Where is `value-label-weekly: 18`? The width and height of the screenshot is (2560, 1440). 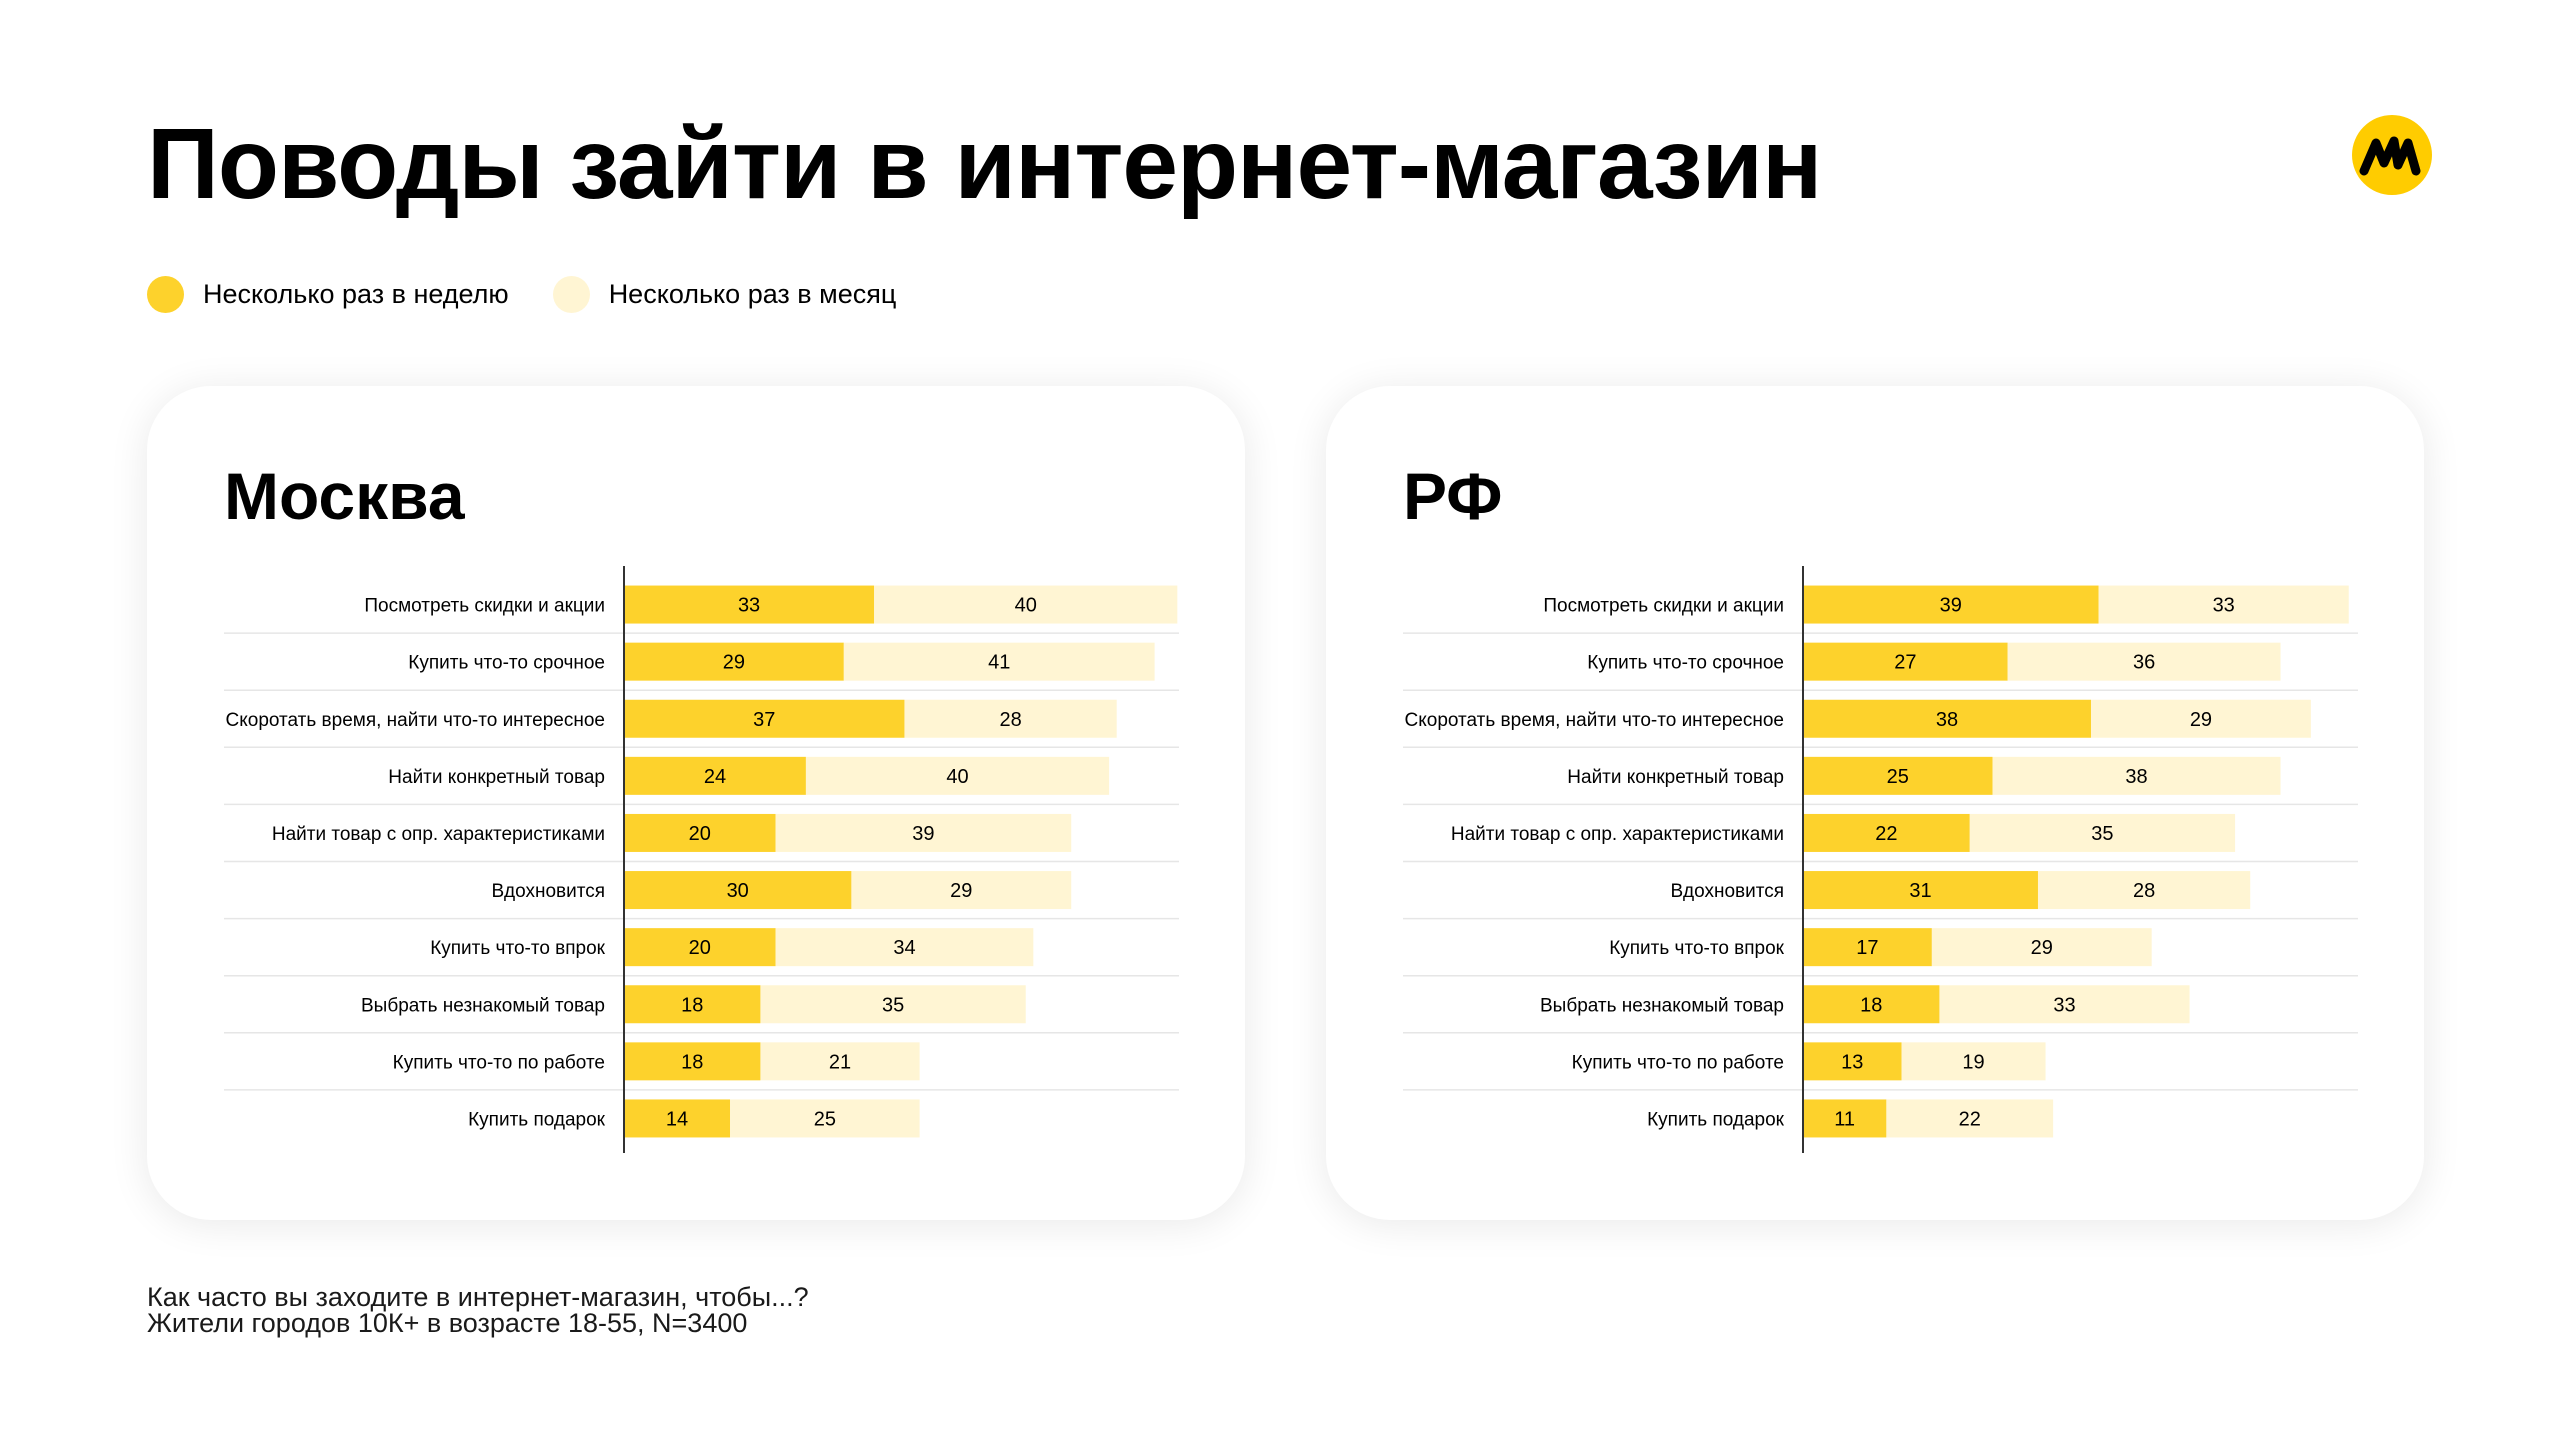 value-label-weekly: 18 is located at coordinates (692, 1005).